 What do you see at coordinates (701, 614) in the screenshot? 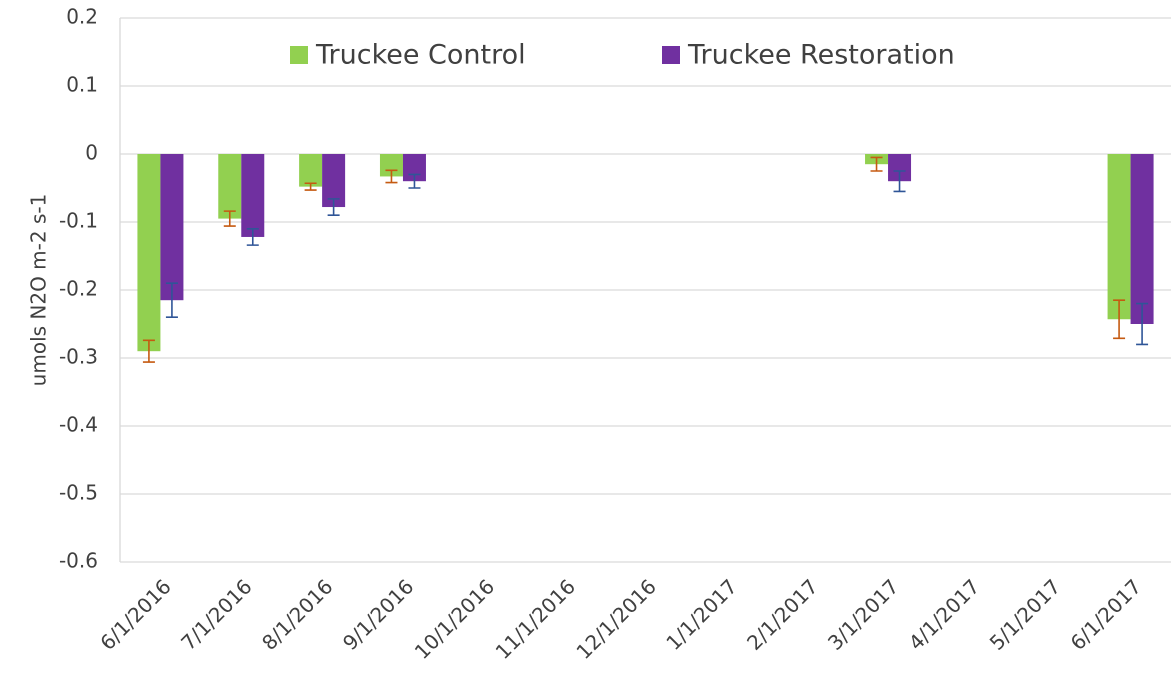
I see `x-tick-label: 1/1/2017` at bounding box center [701, 614].